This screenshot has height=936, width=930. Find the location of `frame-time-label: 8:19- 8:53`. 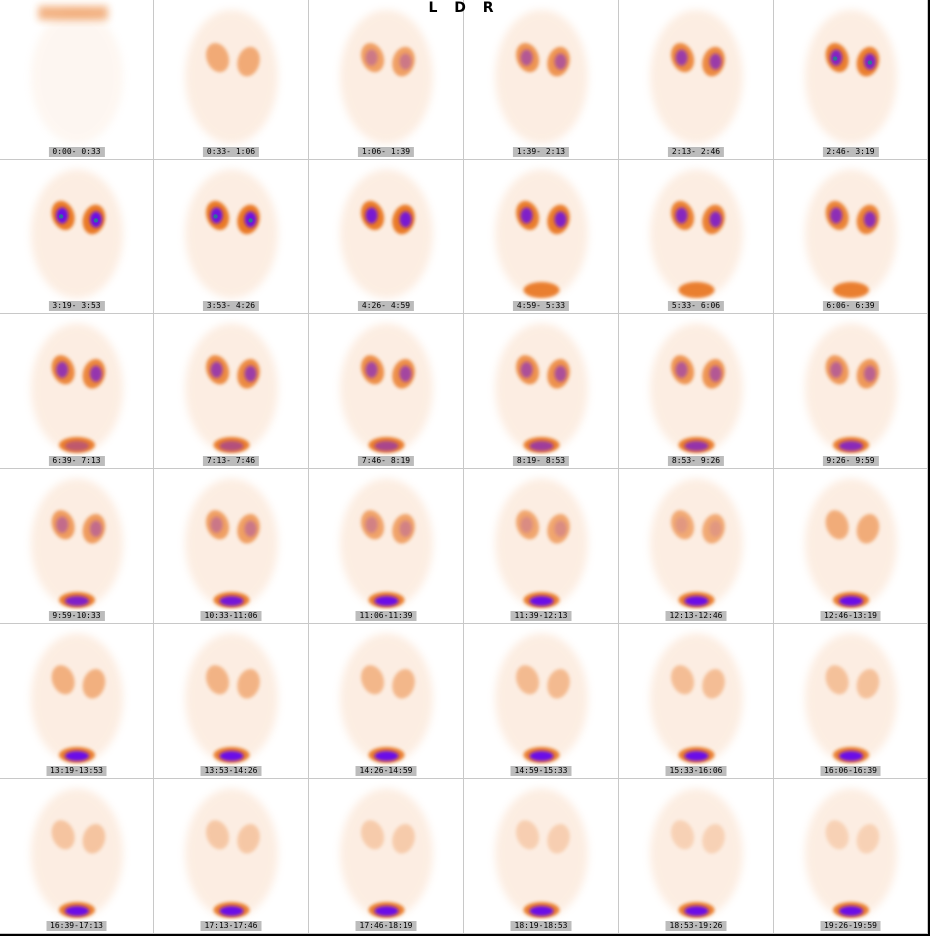

frame-time-label: 8:19- 8:53 is located at coordinates (541, 461).